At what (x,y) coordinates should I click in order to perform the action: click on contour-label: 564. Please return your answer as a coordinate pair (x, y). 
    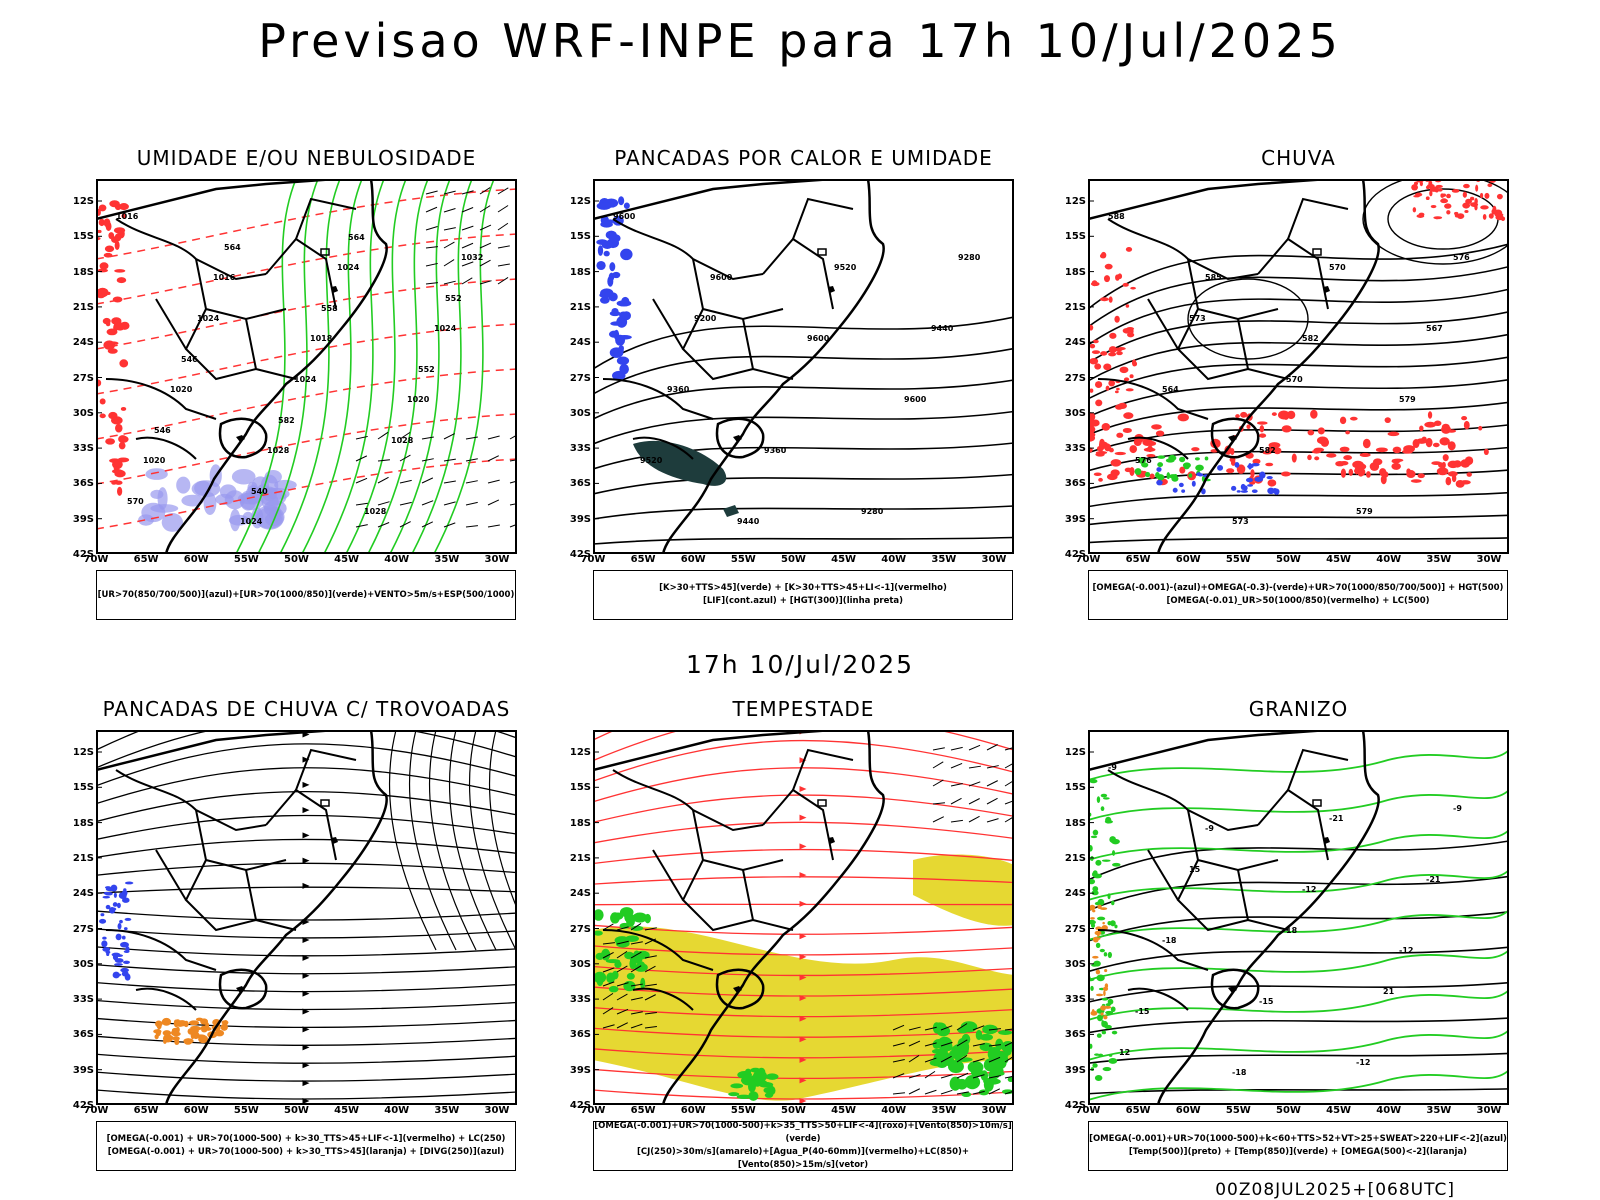
    Looking at the image, I should click on (356, 237).